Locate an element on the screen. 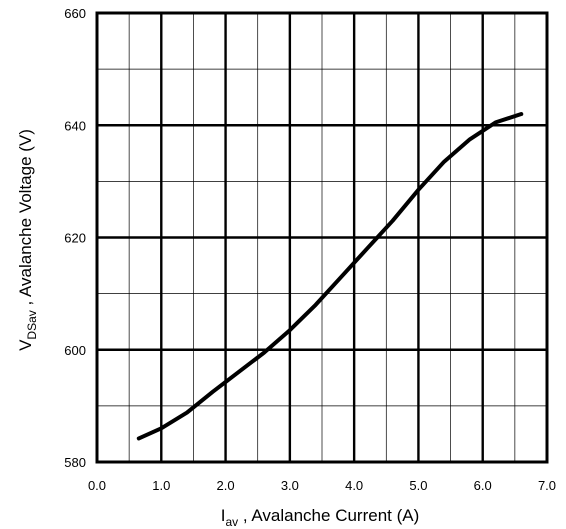 The image size is (566, 529). x-tick-label: 2.0 is located at coordinates (226, 485).